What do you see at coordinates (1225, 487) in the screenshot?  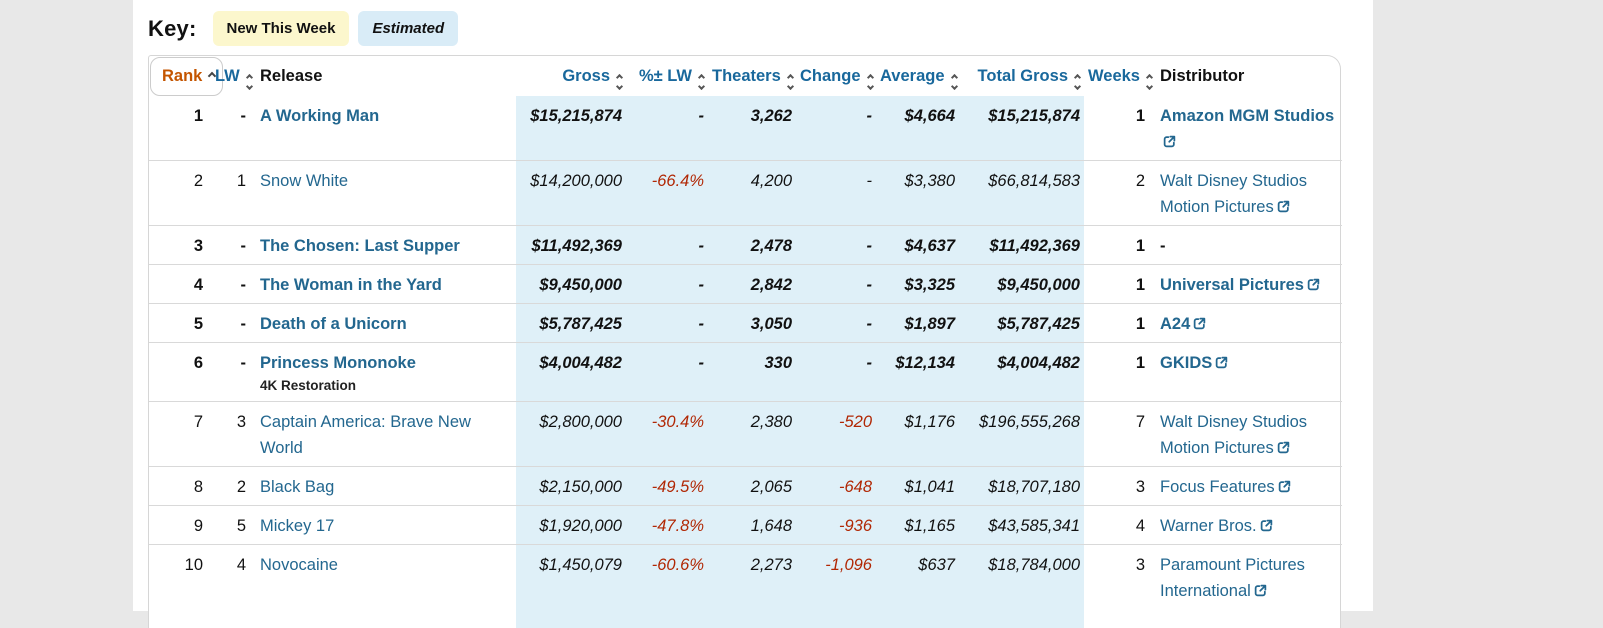 I see `distributor-link: Focus Features` at bounding box center [1225, 487].